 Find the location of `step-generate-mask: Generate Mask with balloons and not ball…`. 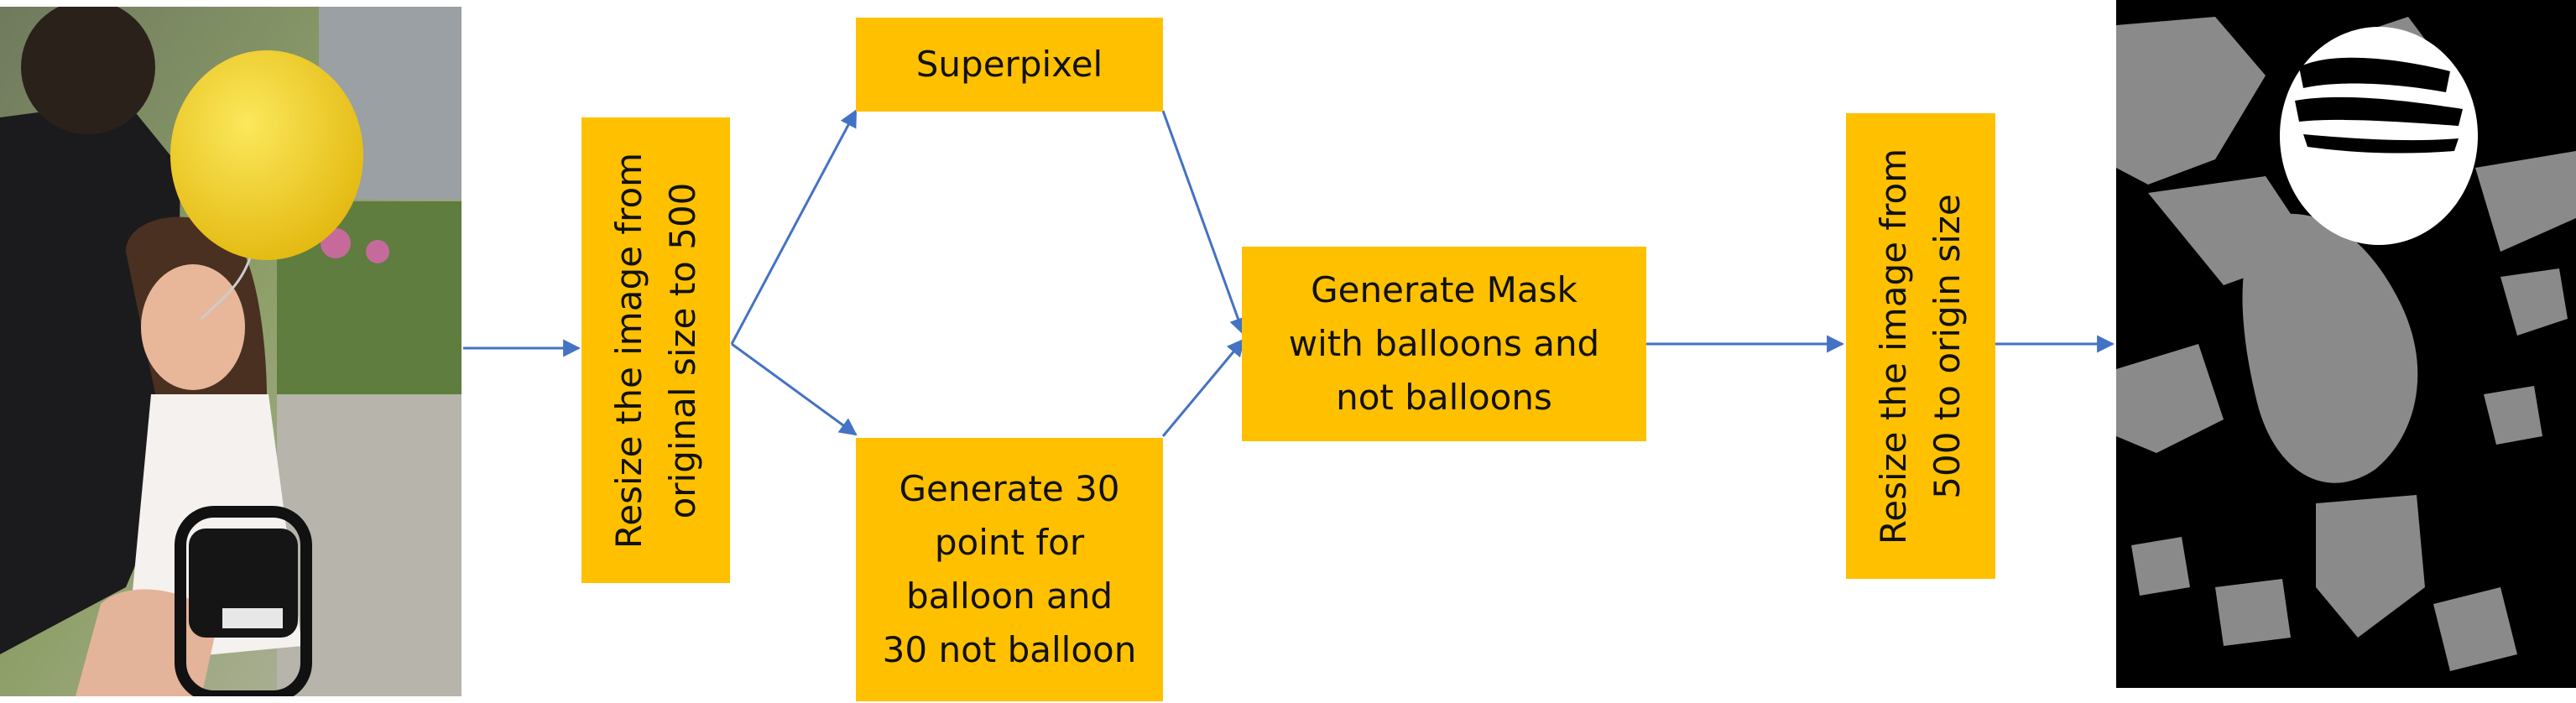

step-generate-mask: Generate Mask with balloons and not ball… is located at coordinates (1444, 344).